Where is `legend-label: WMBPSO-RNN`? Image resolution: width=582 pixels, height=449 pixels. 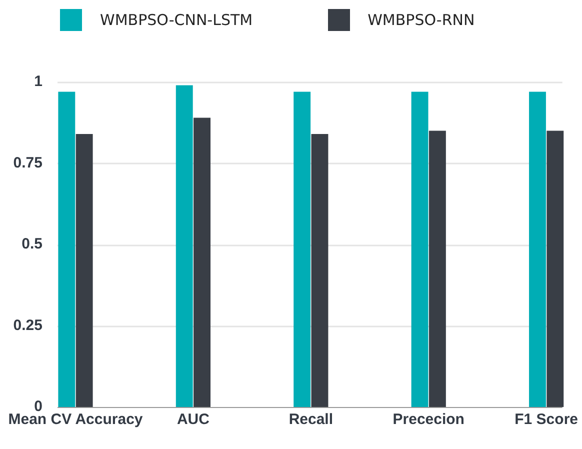 legend-label: WMBPSO-RNN is located at coordinates (421, 20).